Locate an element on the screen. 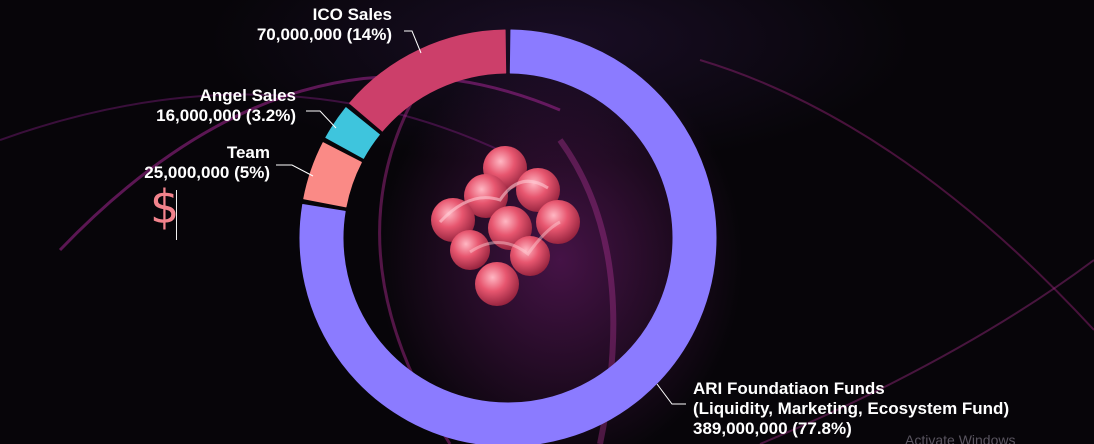 This screenshot has height=444, width=1094. leader-line-ico is located at coordinates (413, 42).